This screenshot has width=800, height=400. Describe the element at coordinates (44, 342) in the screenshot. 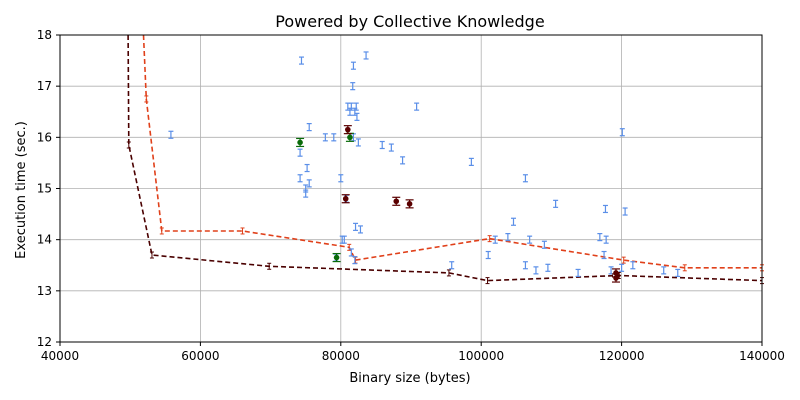

I see `y-tick-label: 12` at that location.